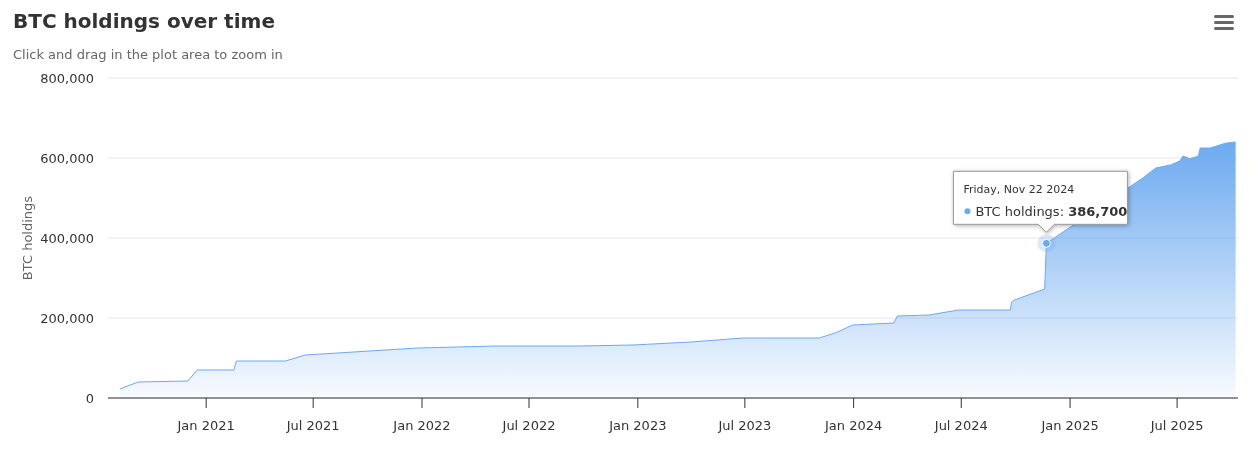 This screenshot has width=1259, height=476. I want to click on x-tick-label: Jul 2023, so click(744, 425).